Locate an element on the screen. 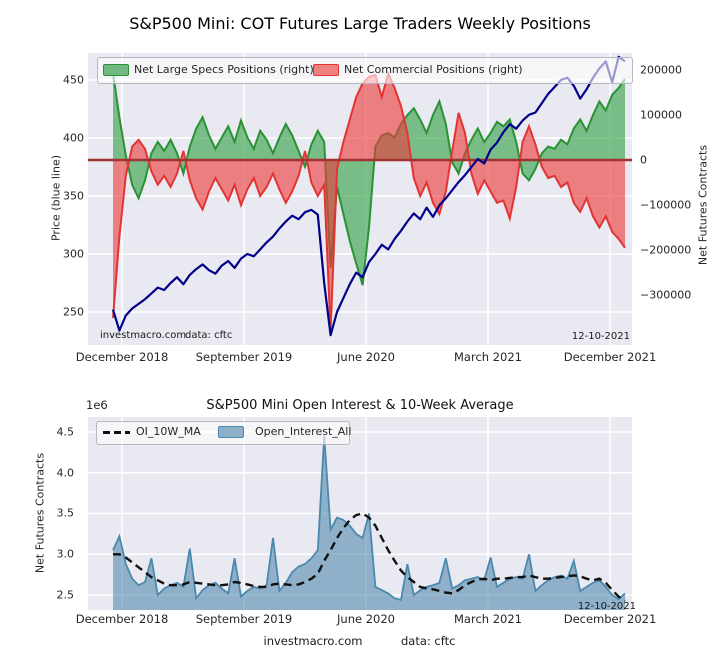 The width and height of the screenshot is (720, 660). oi-tick-4.0: 4.0 is located at coordinates (65, 473).